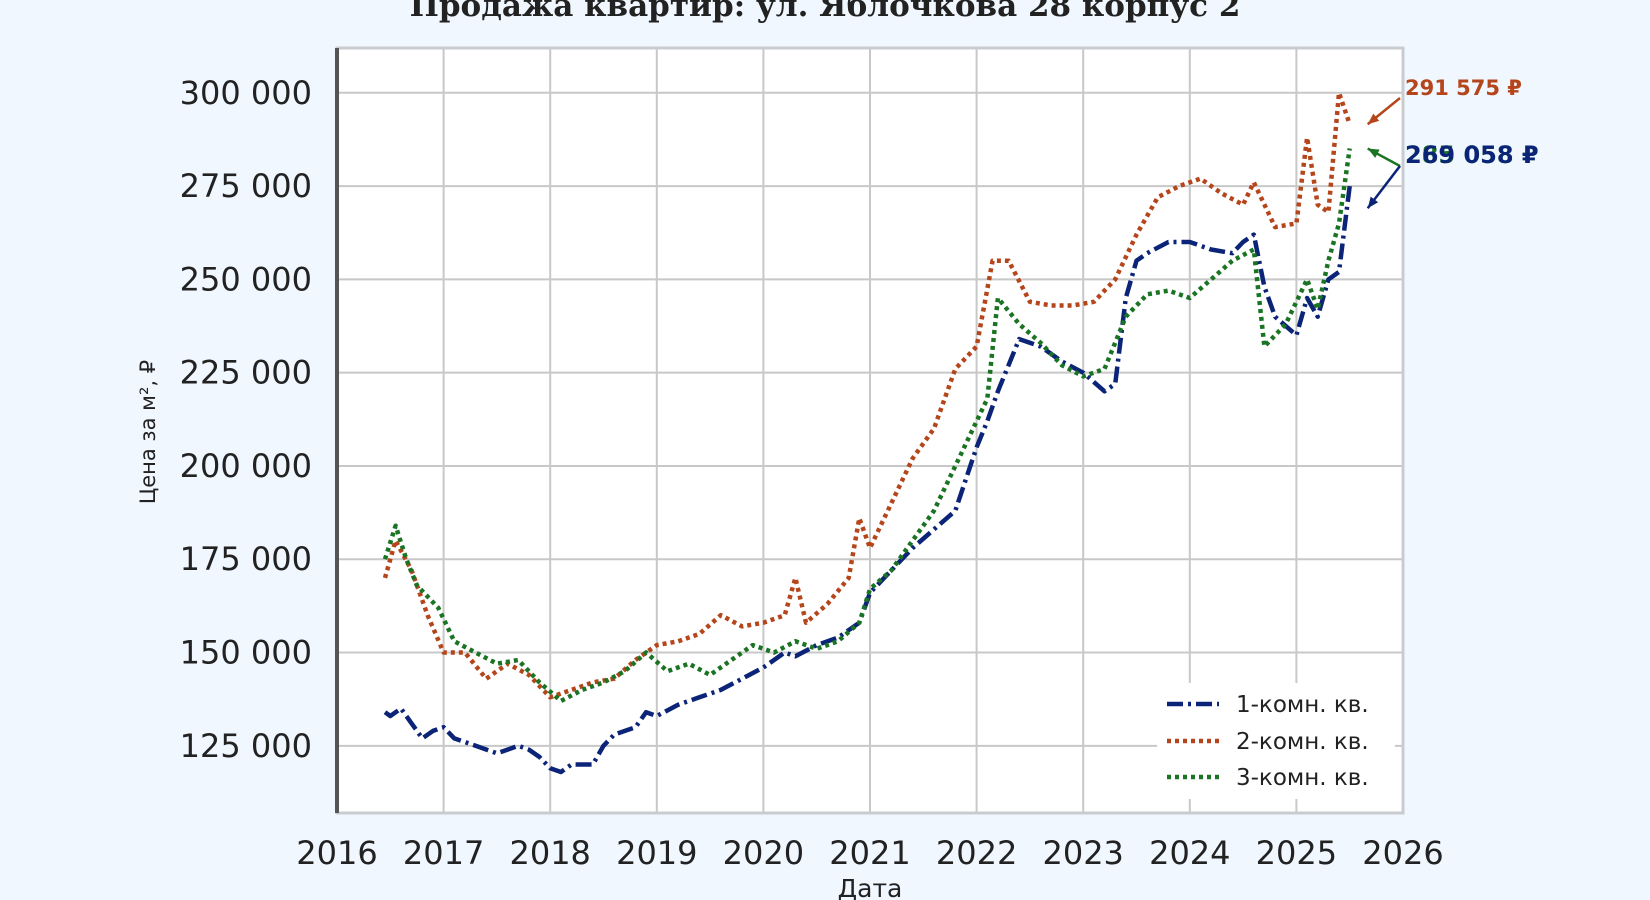  What do you see at coordinates (246, 279) in the screenshot?
I see `y-tick-label: 250 000` at bounding box center [246, 279].